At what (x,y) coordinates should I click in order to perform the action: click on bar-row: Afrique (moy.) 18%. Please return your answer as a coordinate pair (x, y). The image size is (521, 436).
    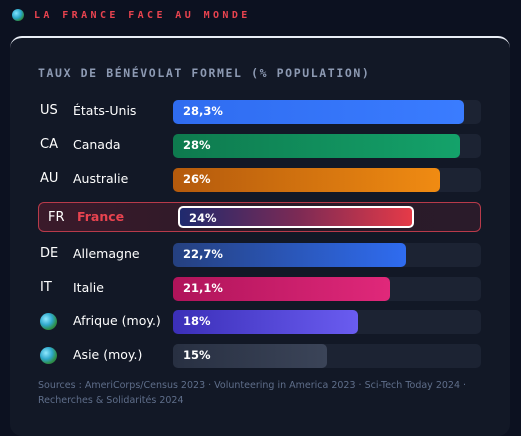
    Looking at the image, I should click on (260, 322).